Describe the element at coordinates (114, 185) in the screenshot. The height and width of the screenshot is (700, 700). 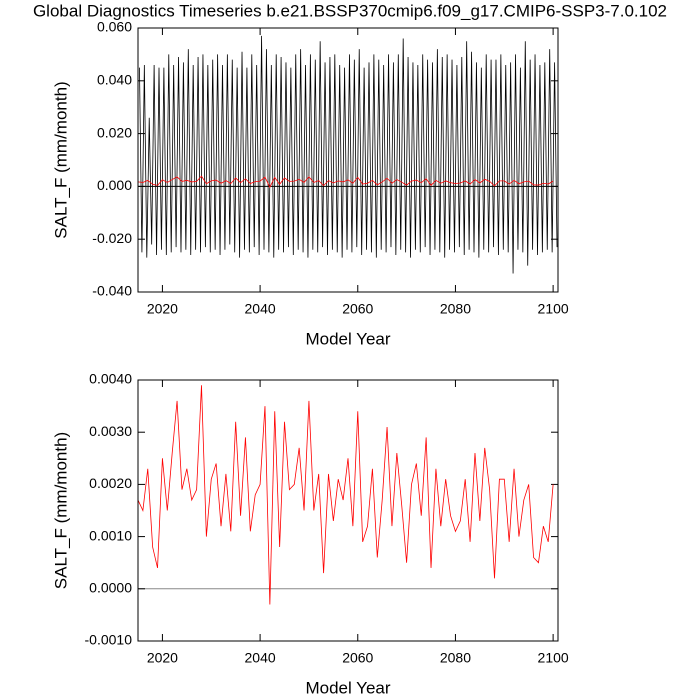
I see `y-tick-label: 0.000` at that location.